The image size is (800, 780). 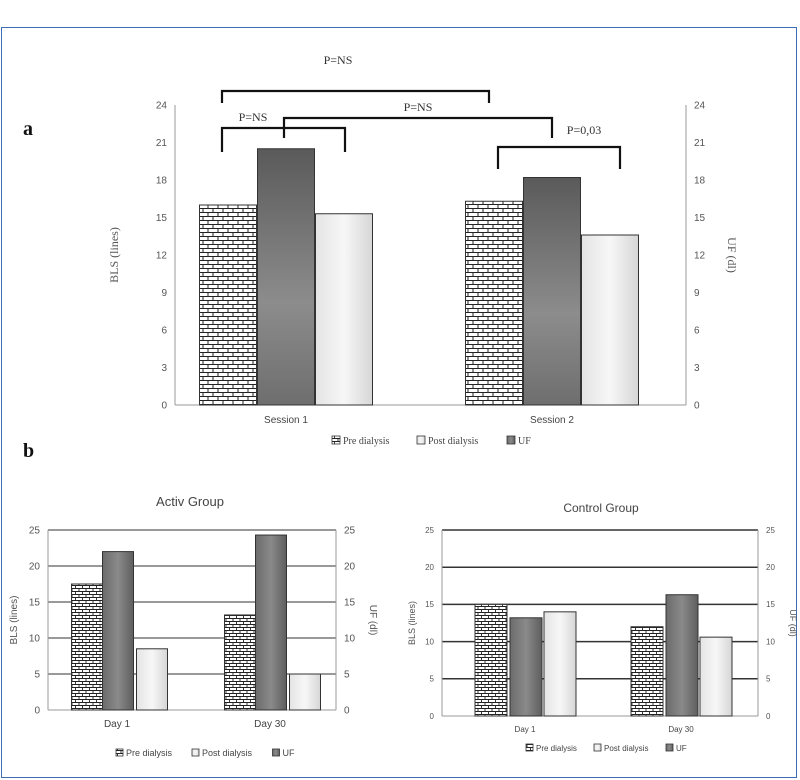 I want to click on y-tick-label-left: 21, so click(x=162, y=143).